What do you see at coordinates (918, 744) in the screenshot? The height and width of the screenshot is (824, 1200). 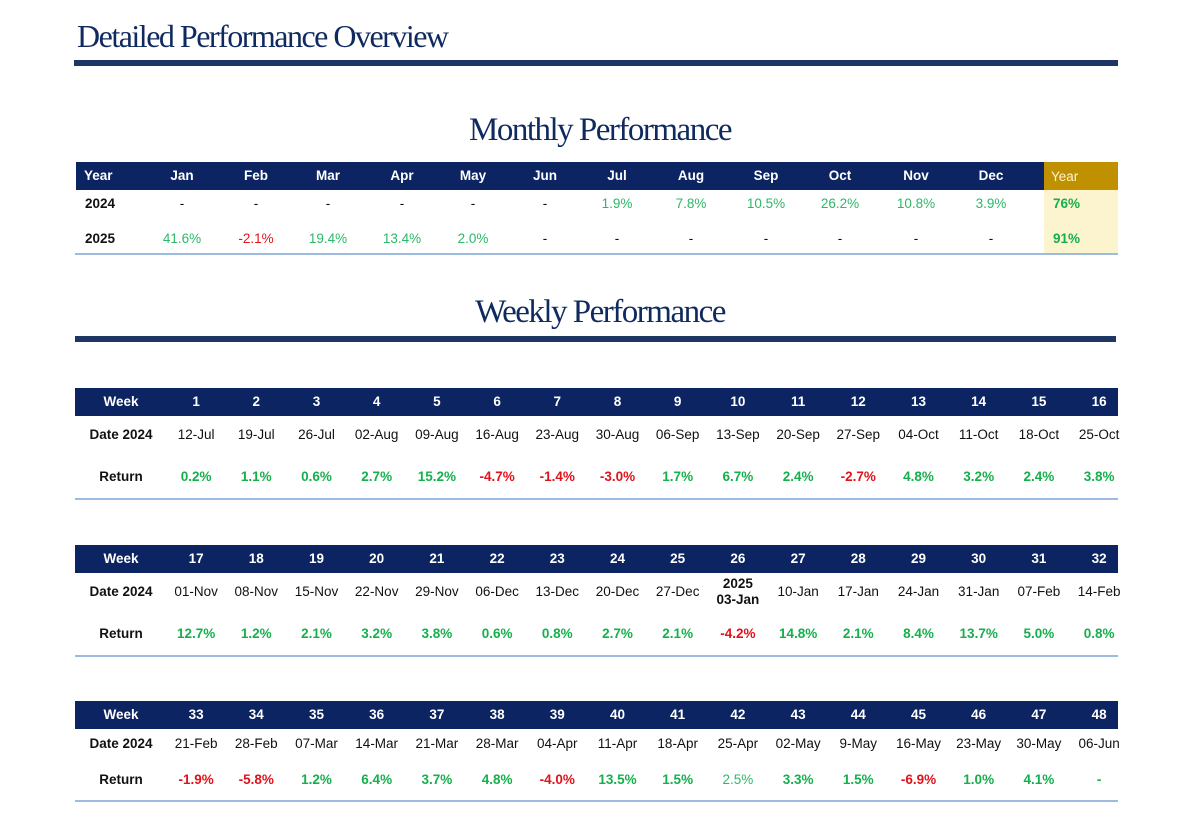 I see `date-cell: 16-May` at bounding box center [918, 744].